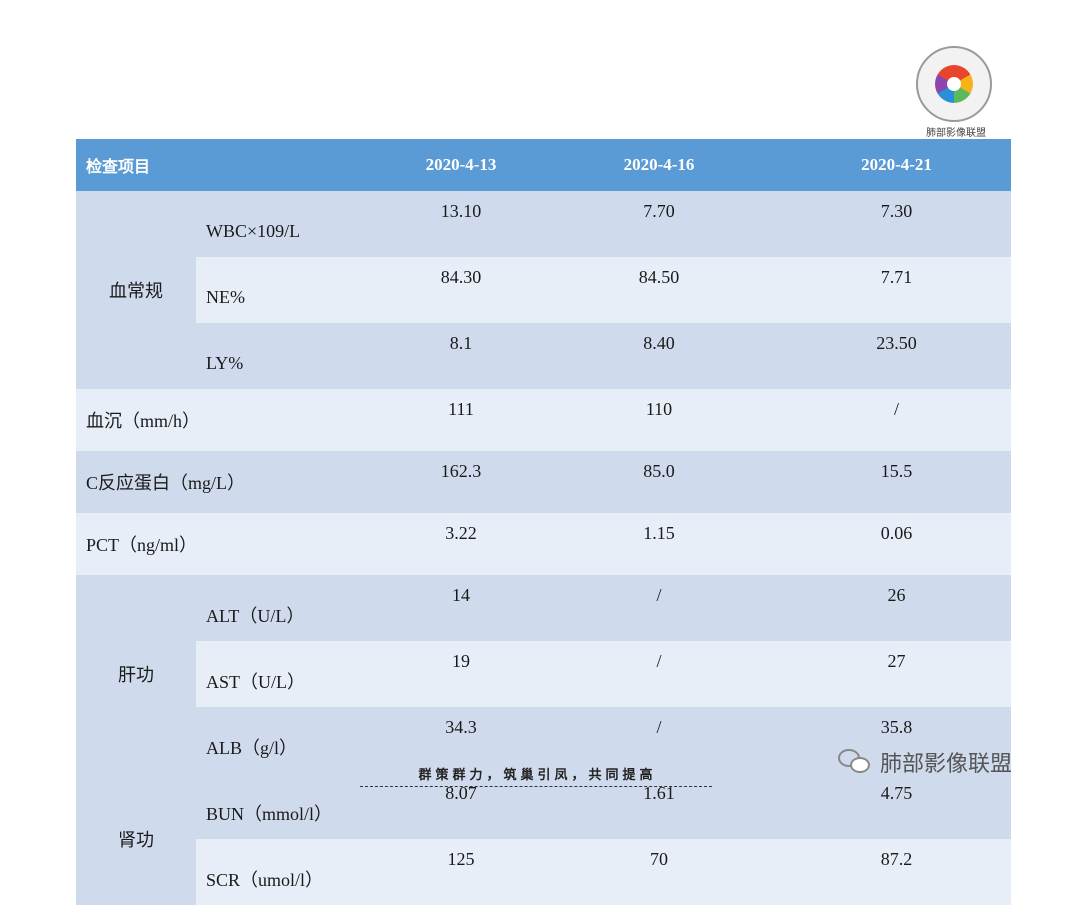 The height and width of the screenshot is (905, 1080). What do you see at coordinates (659, 165) in the screenshot?
I see `header-date-2: 2020-4-16` at bounding box center [659, 165].